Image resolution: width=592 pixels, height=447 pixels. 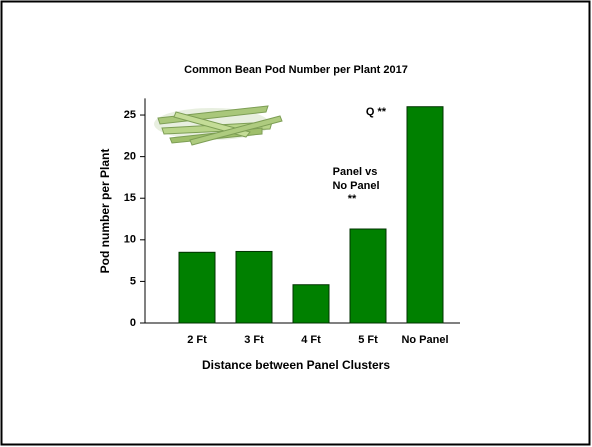 What do you see at coordinates (296, 70) in the screenshot?
I see `chart-title: Common Bean Pod Number per Plant 2017` at bounding box center [296, 70].